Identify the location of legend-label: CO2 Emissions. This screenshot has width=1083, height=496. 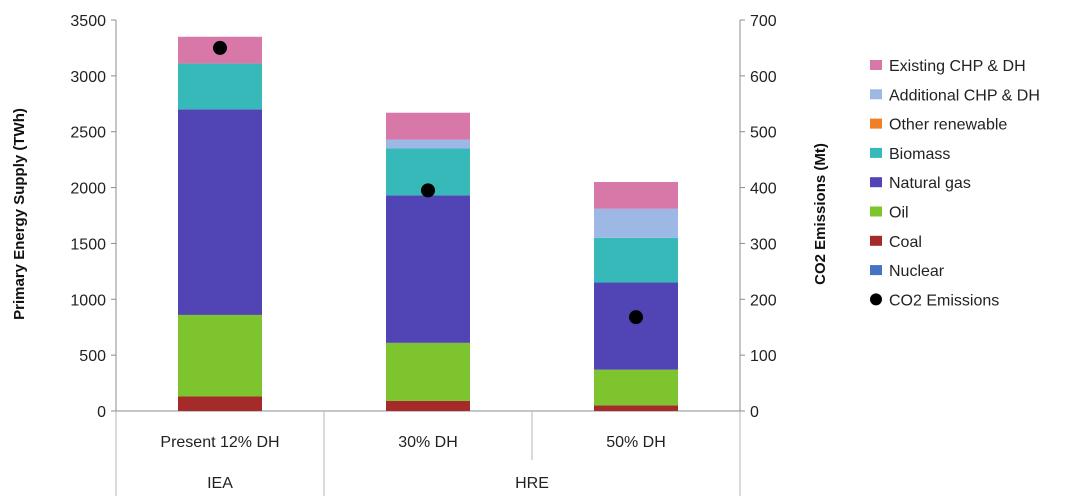
(944, 300).